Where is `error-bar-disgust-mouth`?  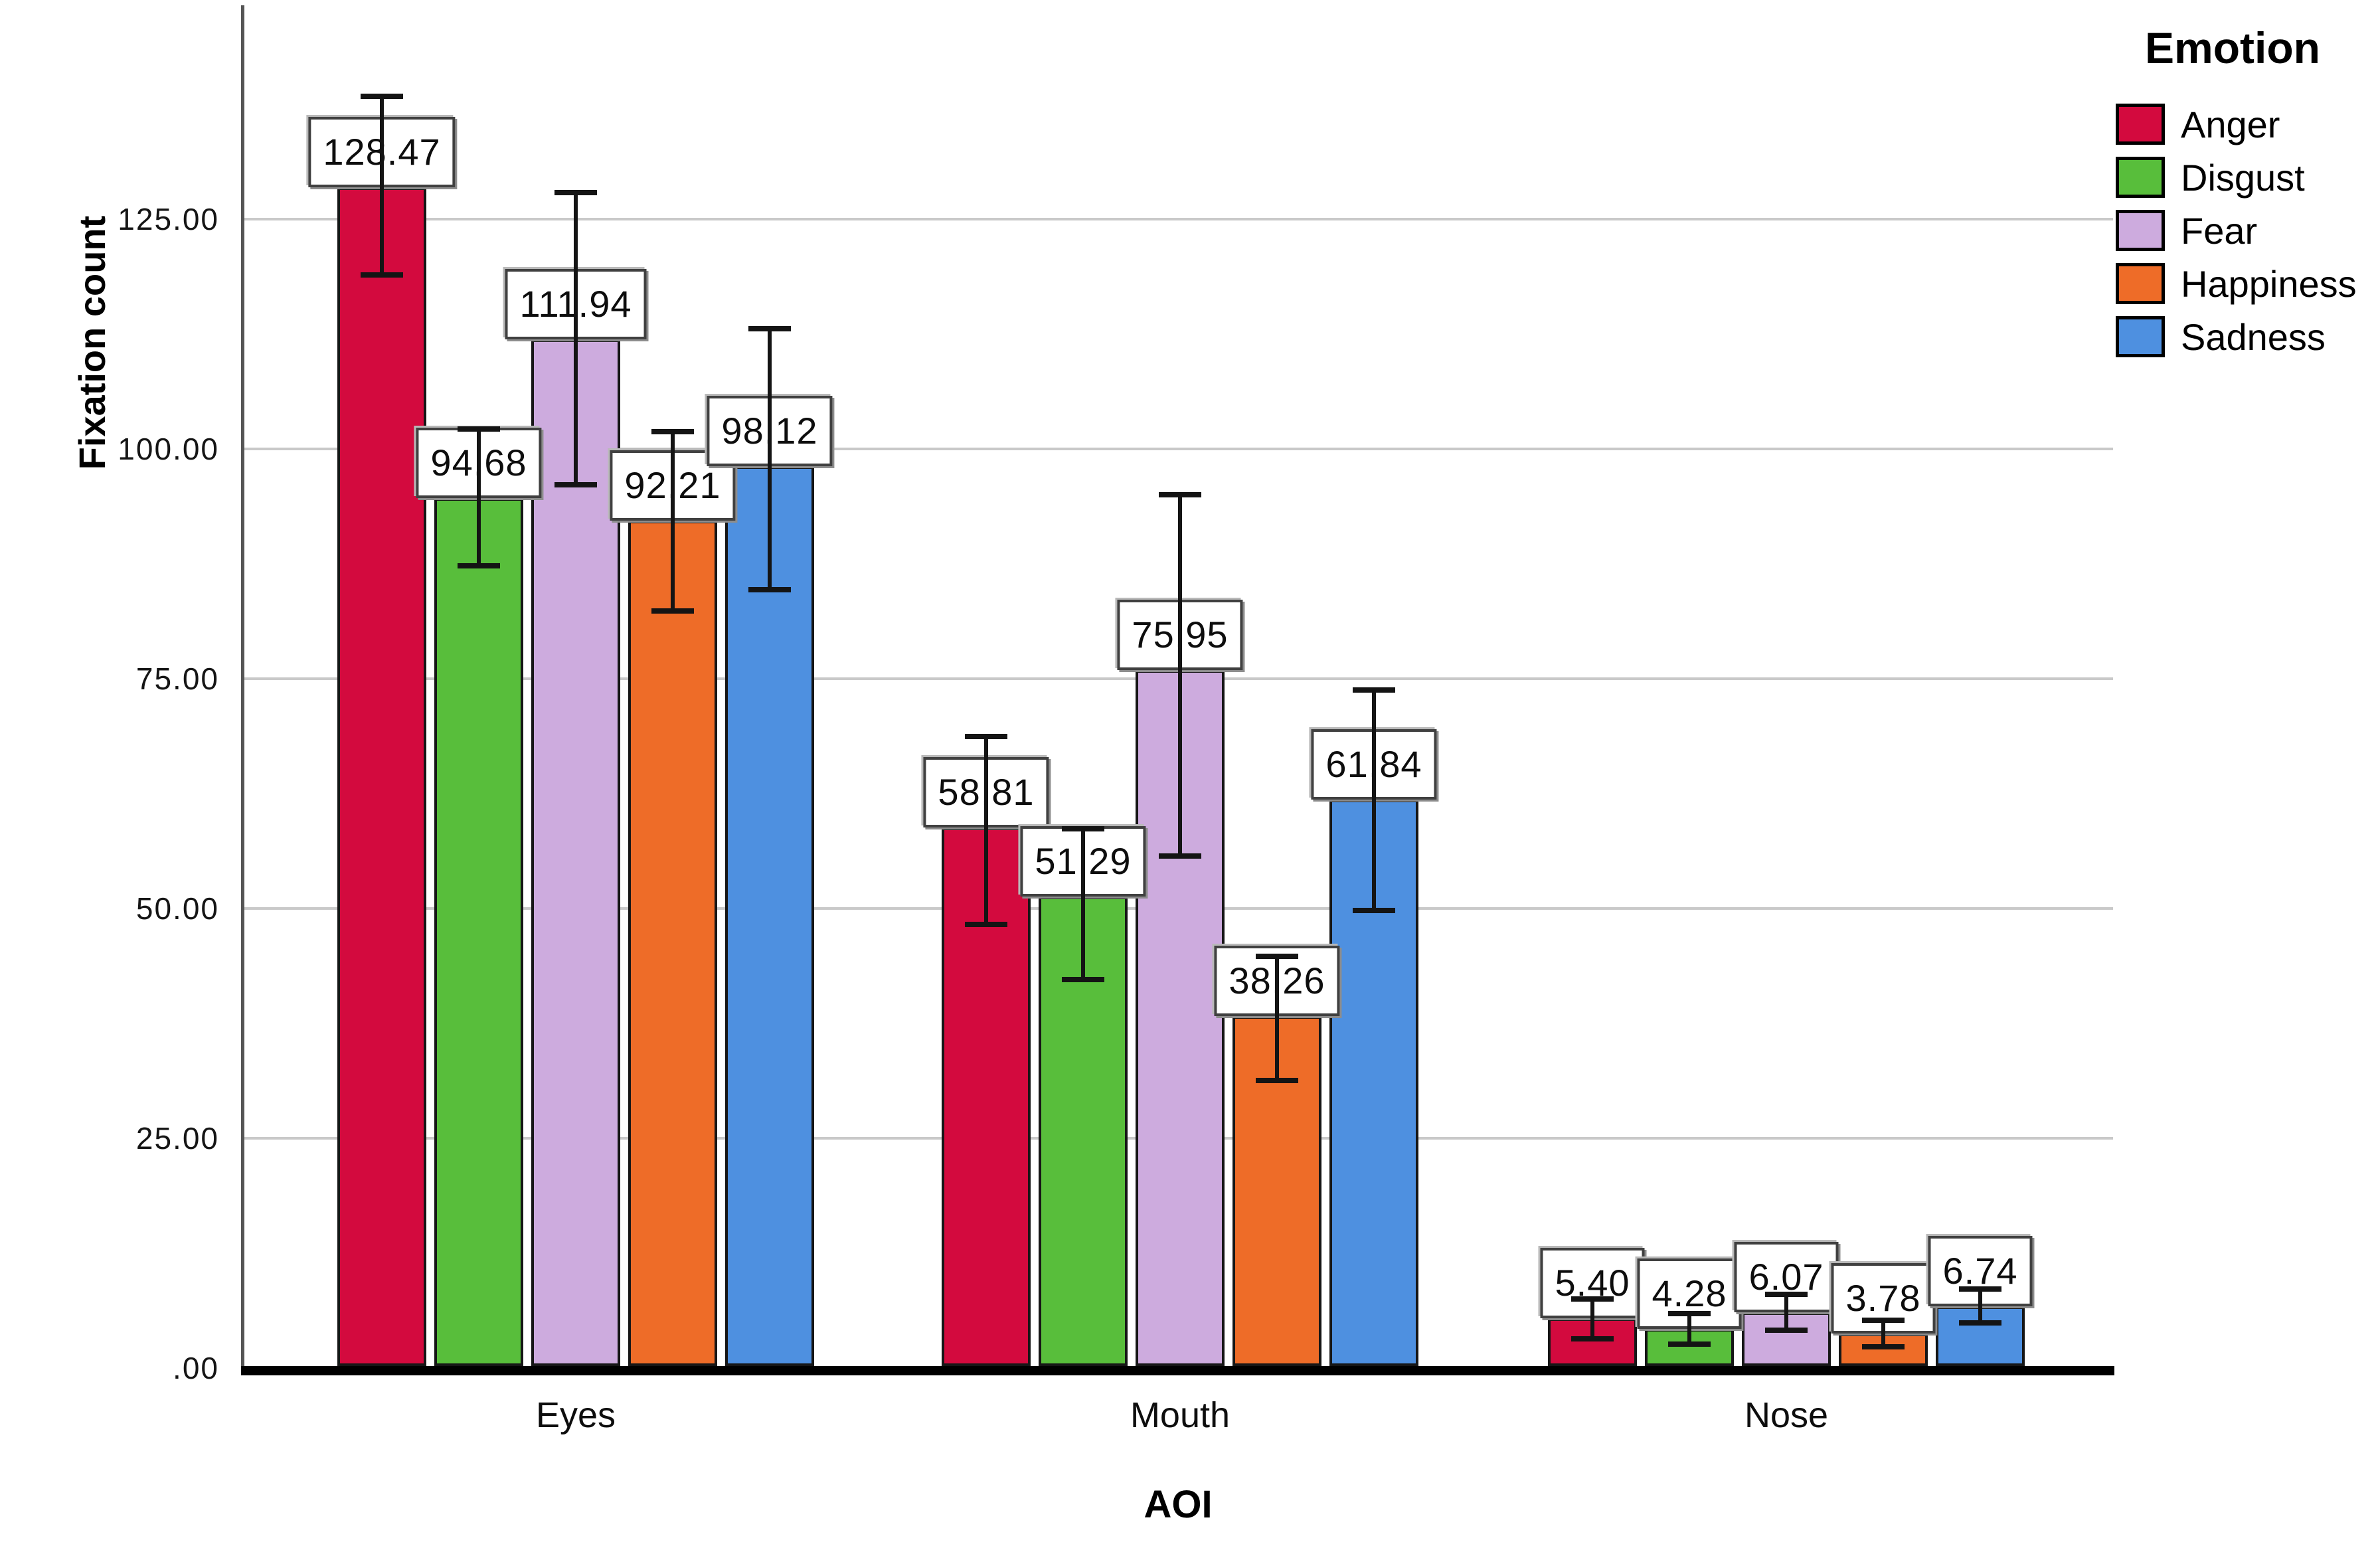 error-bar-disgust-mouth is located at coordinates (1083, 905).